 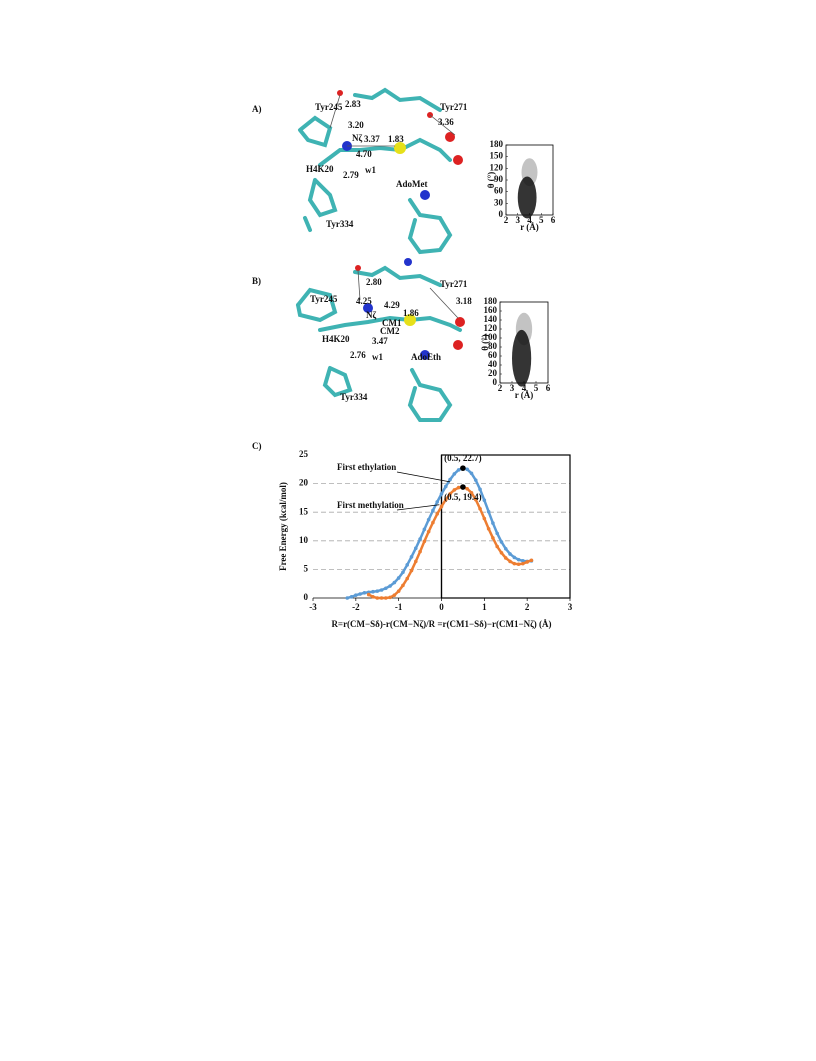 What do you see at coordinates (396, 139) in the screenshot?
I see `structure-label: 1.83` at bounding box center [396, 139].